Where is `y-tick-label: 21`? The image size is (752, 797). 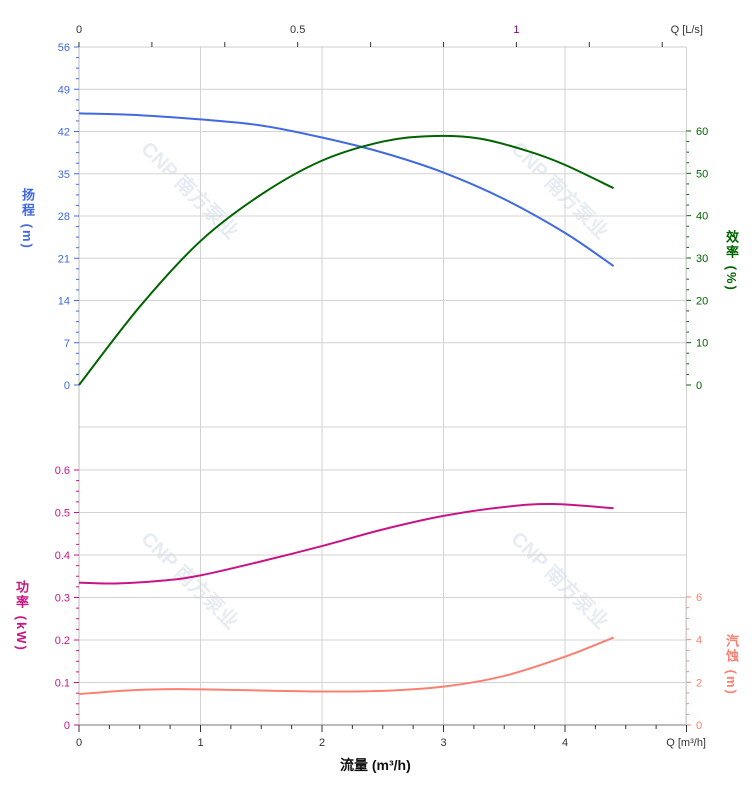 y-tick-label: 21 is located at coordinates (64, 259).